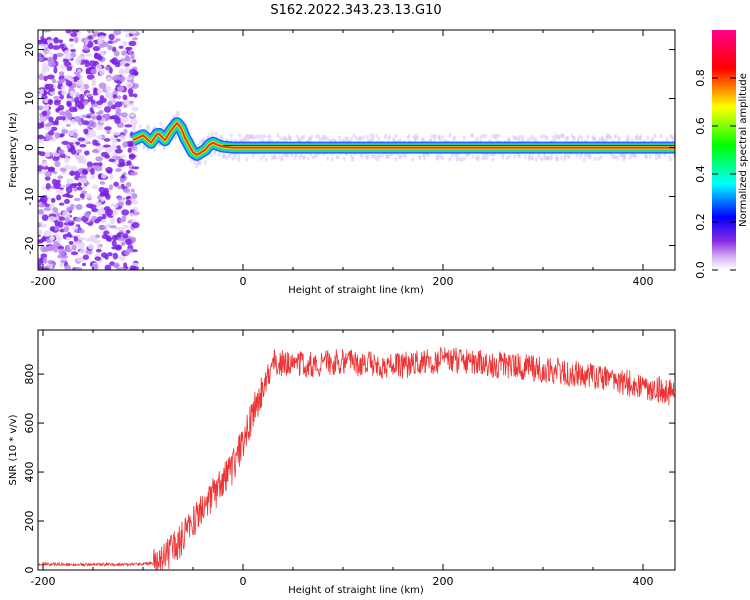  Describe the element at coordinates (700, 78) in the screenshot. I see `colorbar-tick-label: 0.8` at that location.